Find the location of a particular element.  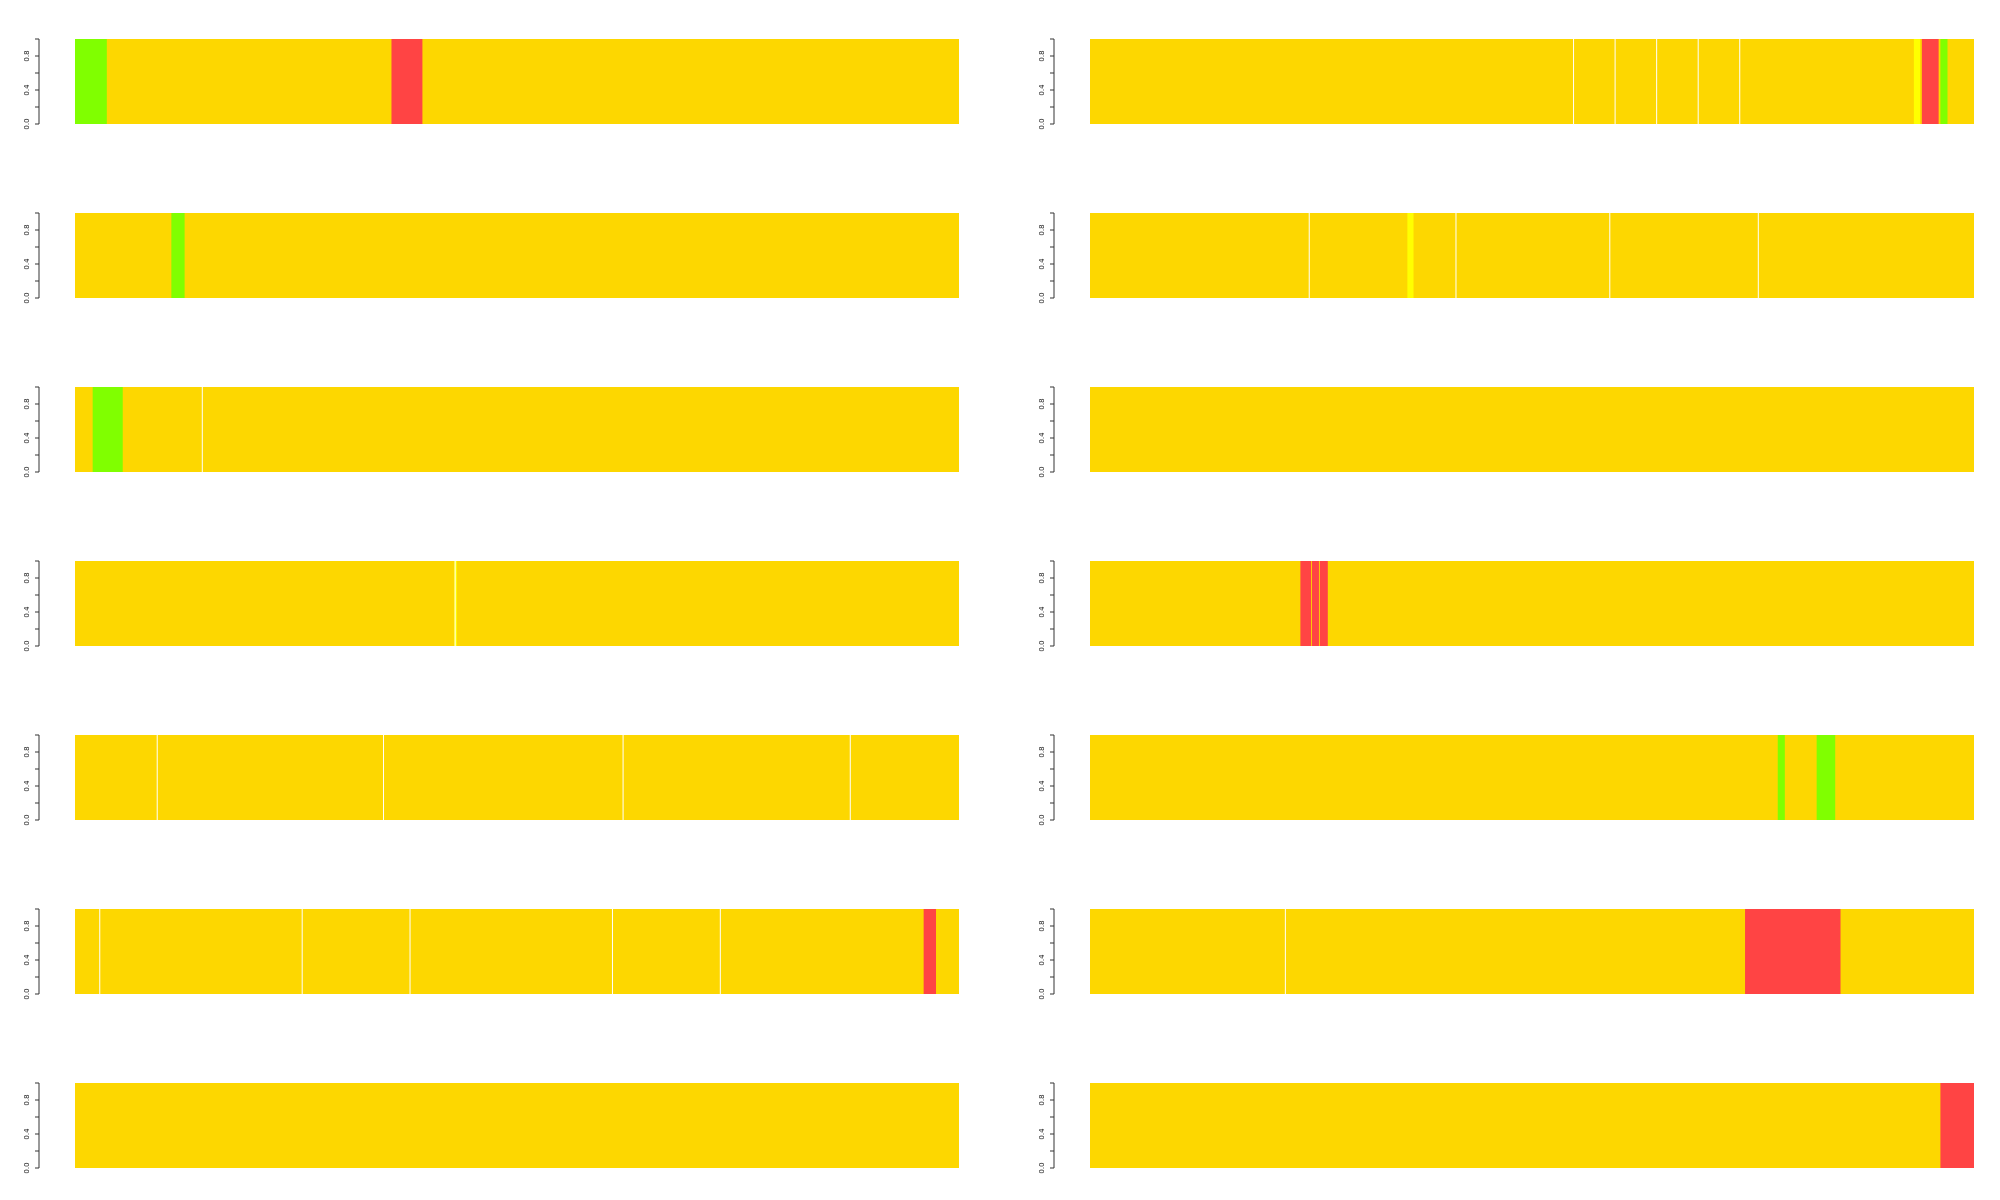

panel-4: 0.0 0.4 0.8 is located at coordinates (1506, 258).